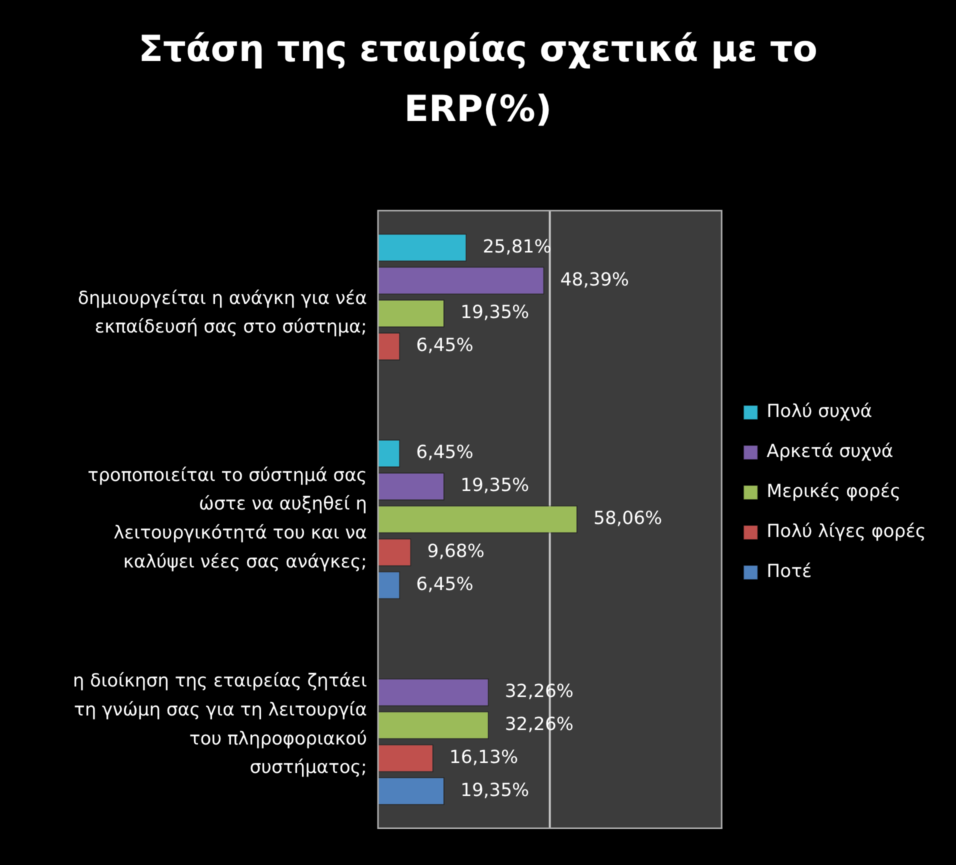 The height and width of the screenshot is (865, 956). I want to click on data-label: 48,39%, so click(594, 279).